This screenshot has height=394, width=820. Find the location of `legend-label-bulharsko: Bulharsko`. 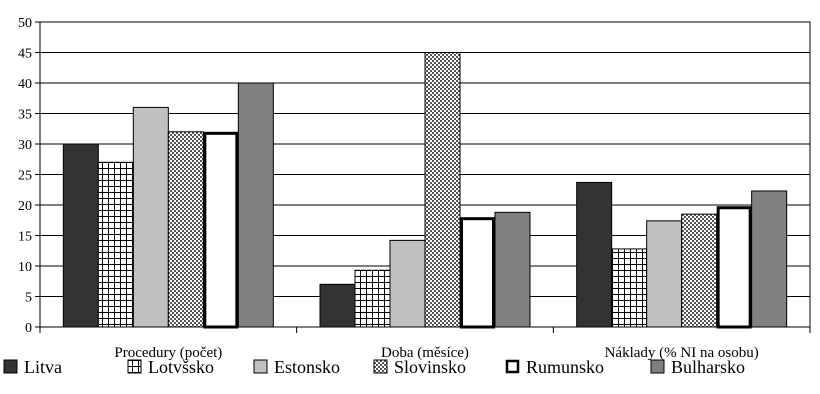

legend-label-bulharsko: Bulharsko is located at coordinates (708, 367).